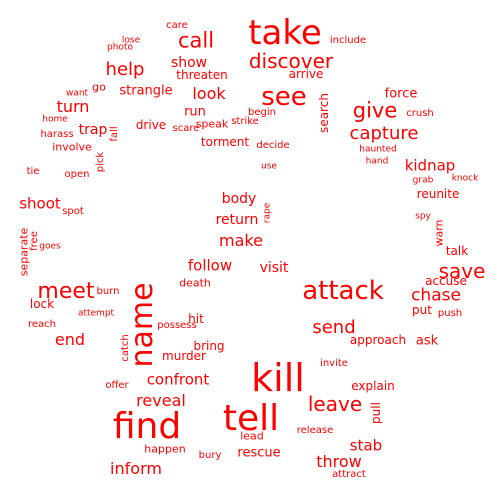 This screenshot has width=500, height=500. Describe the element at coordinates (423, 180) in the screenshot. I see `word-grab: grab` at that location.